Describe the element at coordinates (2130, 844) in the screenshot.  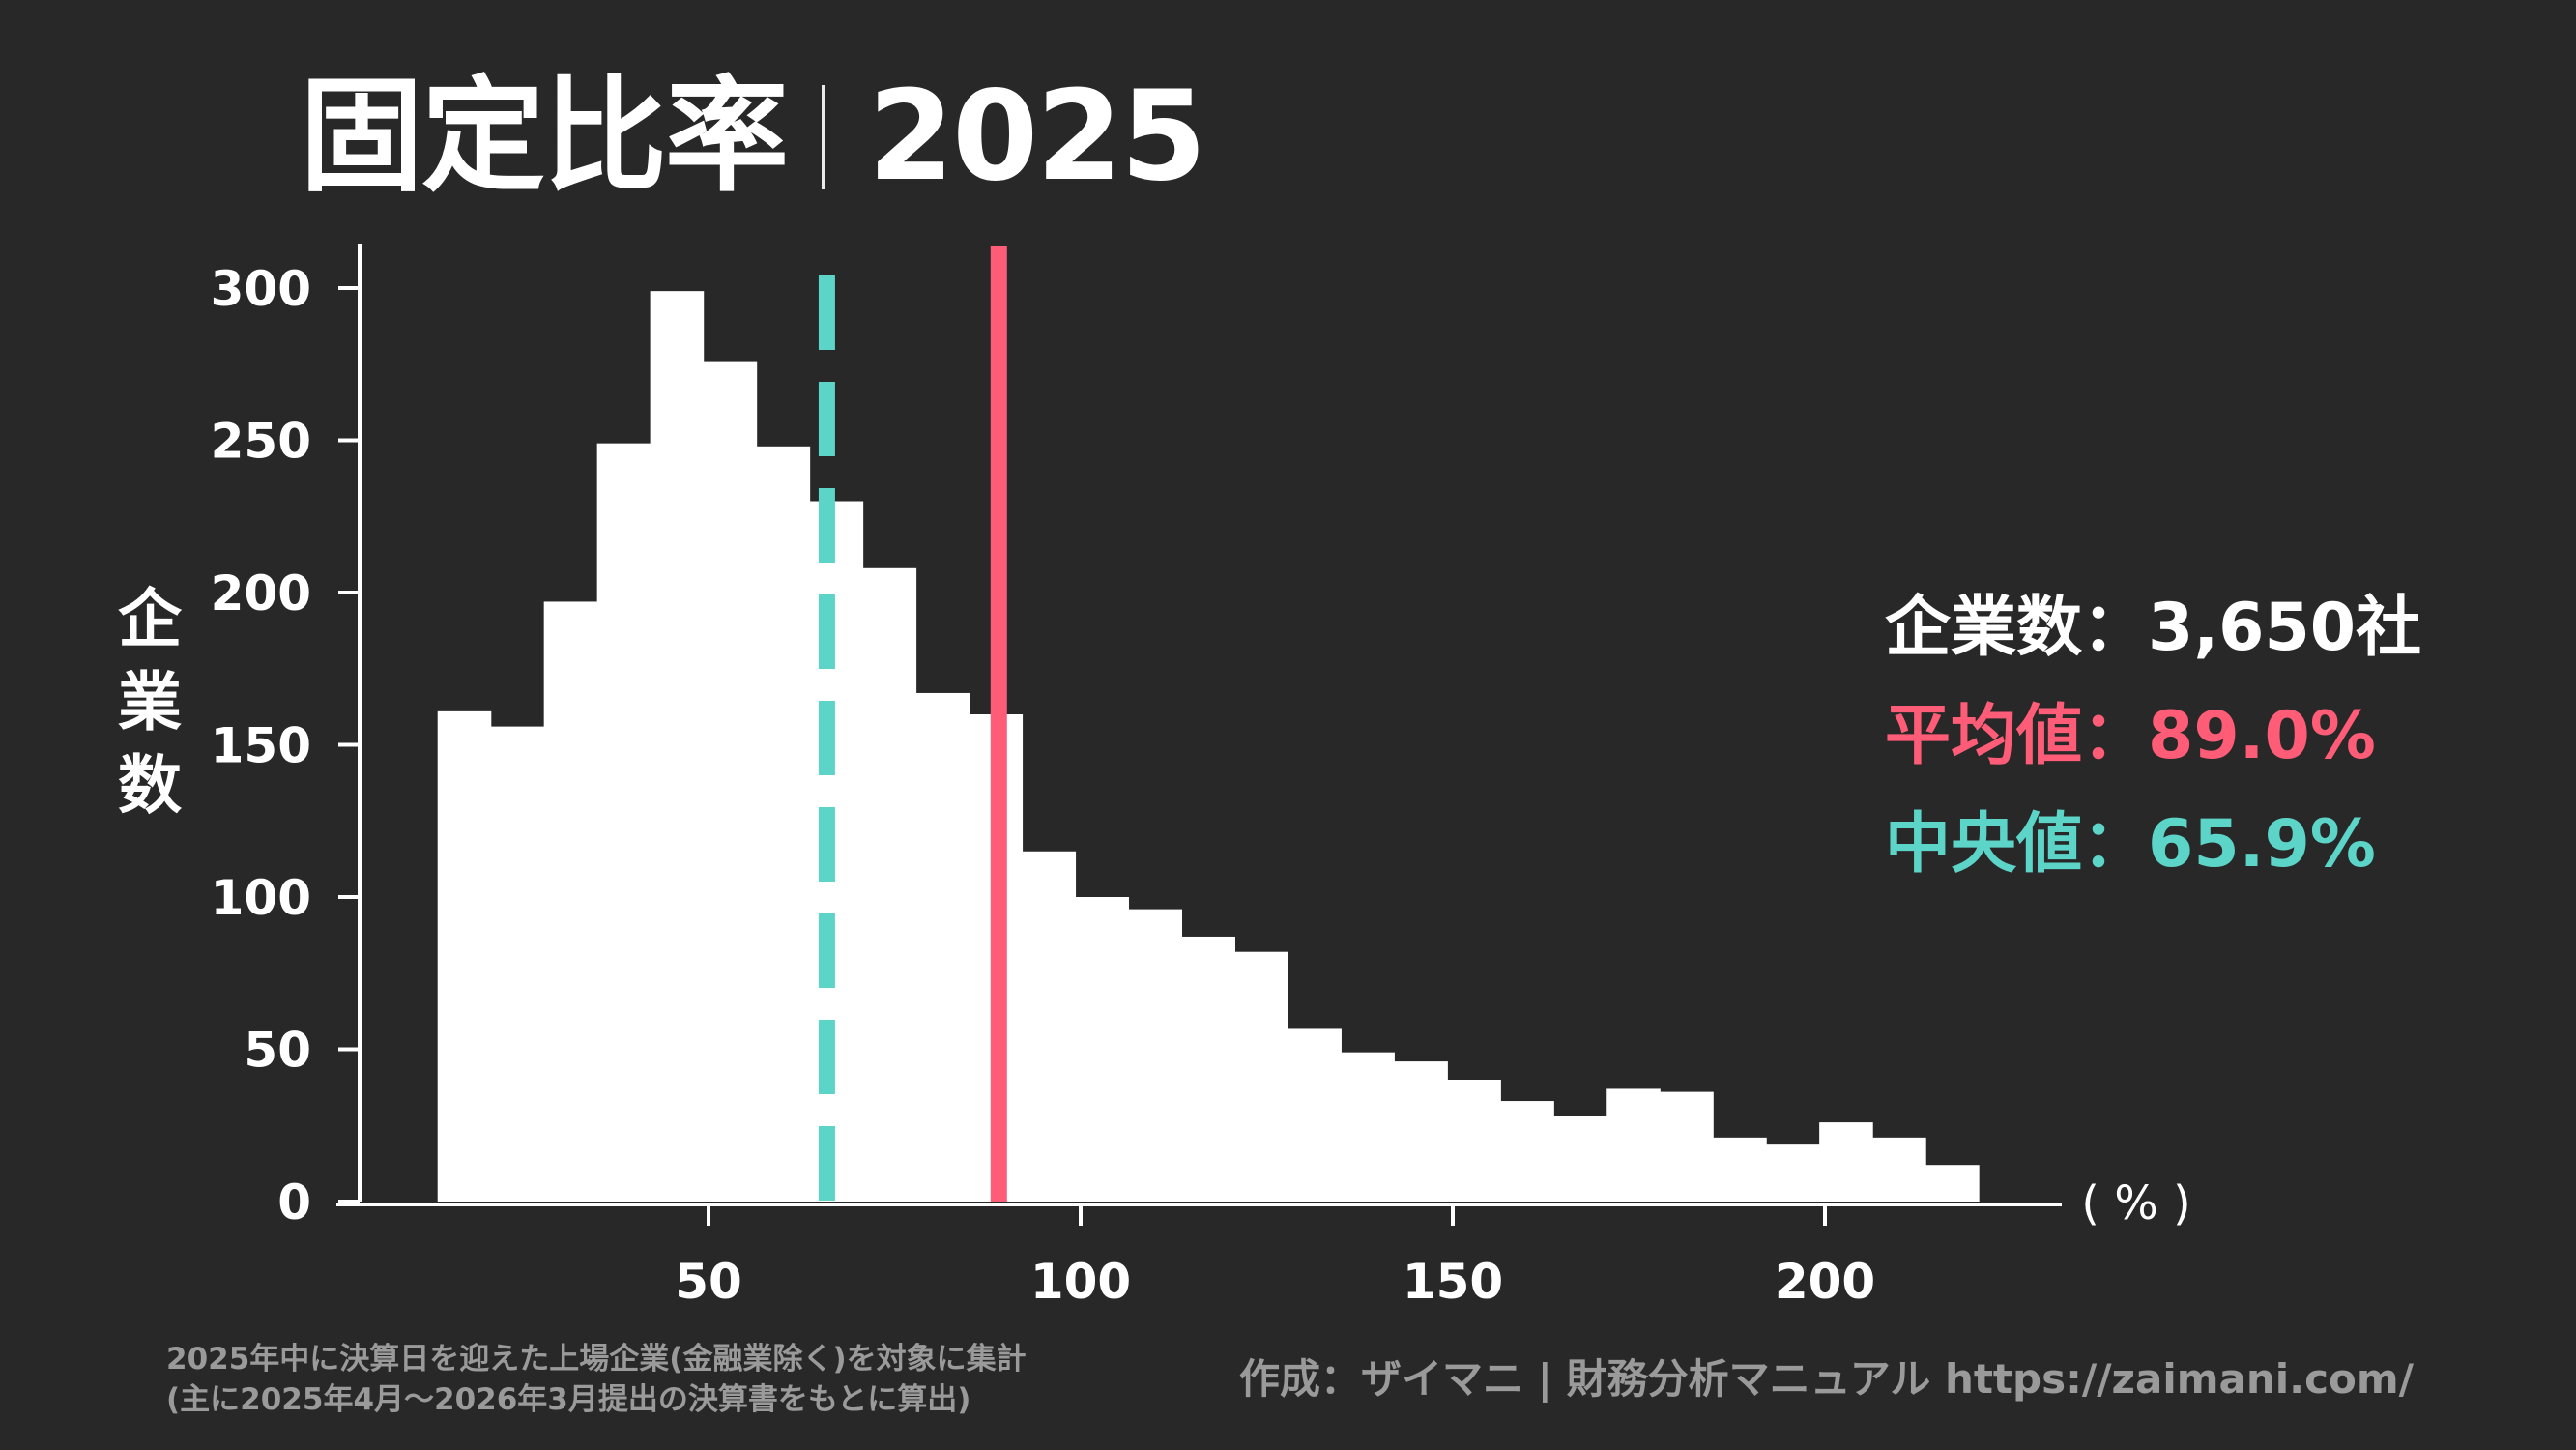
I see `median-value: 中央値：65.9%` at that location.